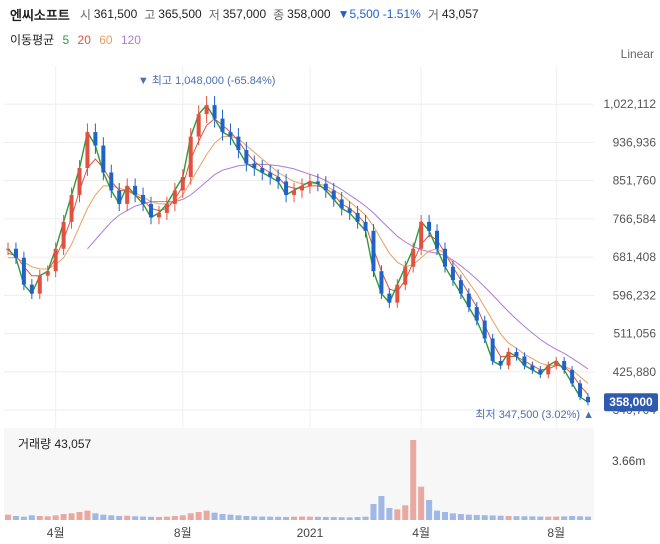 The height and width of the screenshot is (544, 660). I want to click on ma120-legend: 120, so click(130, 40).